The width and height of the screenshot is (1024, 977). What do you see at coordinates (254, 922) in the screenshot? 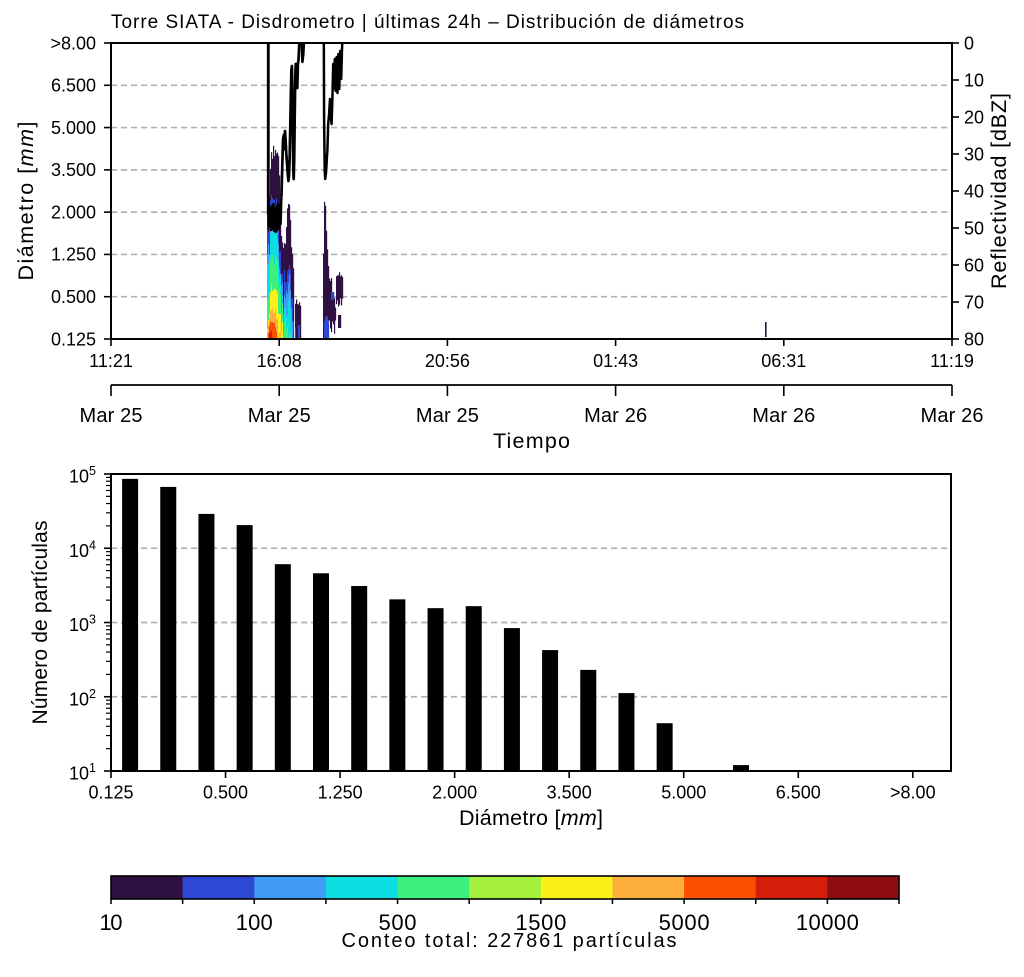
I see `svg-text: 100` at bounding box center [254, 922].